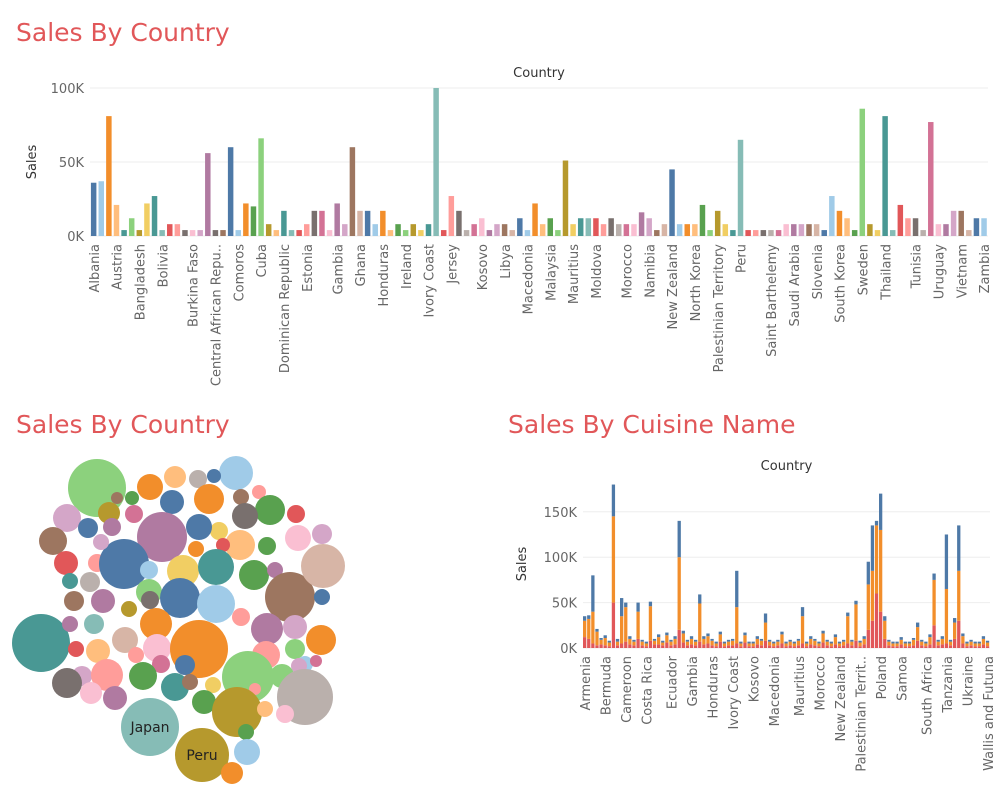 This screenshot has width=1000, height=800. I want to click on bubble-label: Japan, so click(149, 728).